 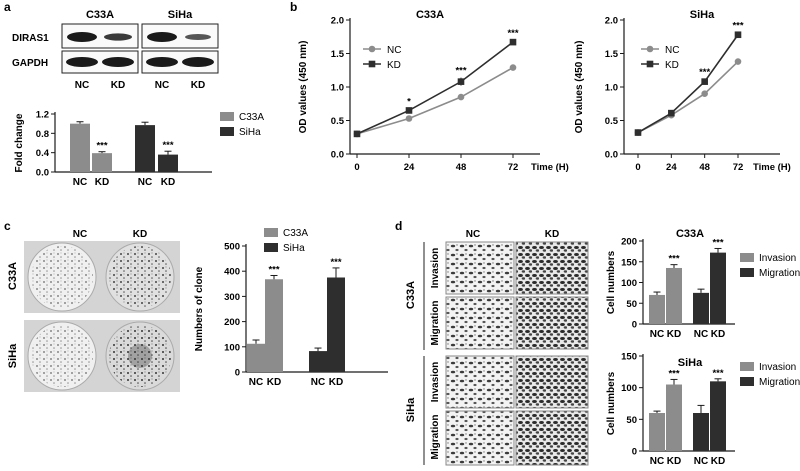 I want to click on chart-d2-title: SiHa, so click(x=690, y=363).